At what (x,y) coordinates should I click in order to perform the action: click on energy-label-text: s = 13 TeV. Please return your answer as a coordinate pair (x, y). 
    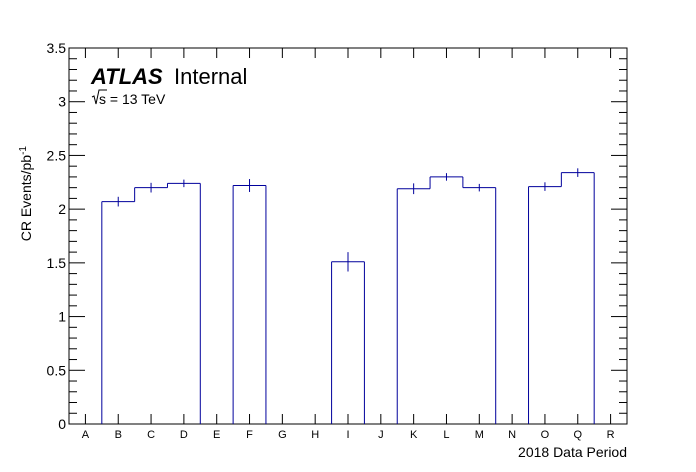
    Looking at the image, I should click on (132, 99).